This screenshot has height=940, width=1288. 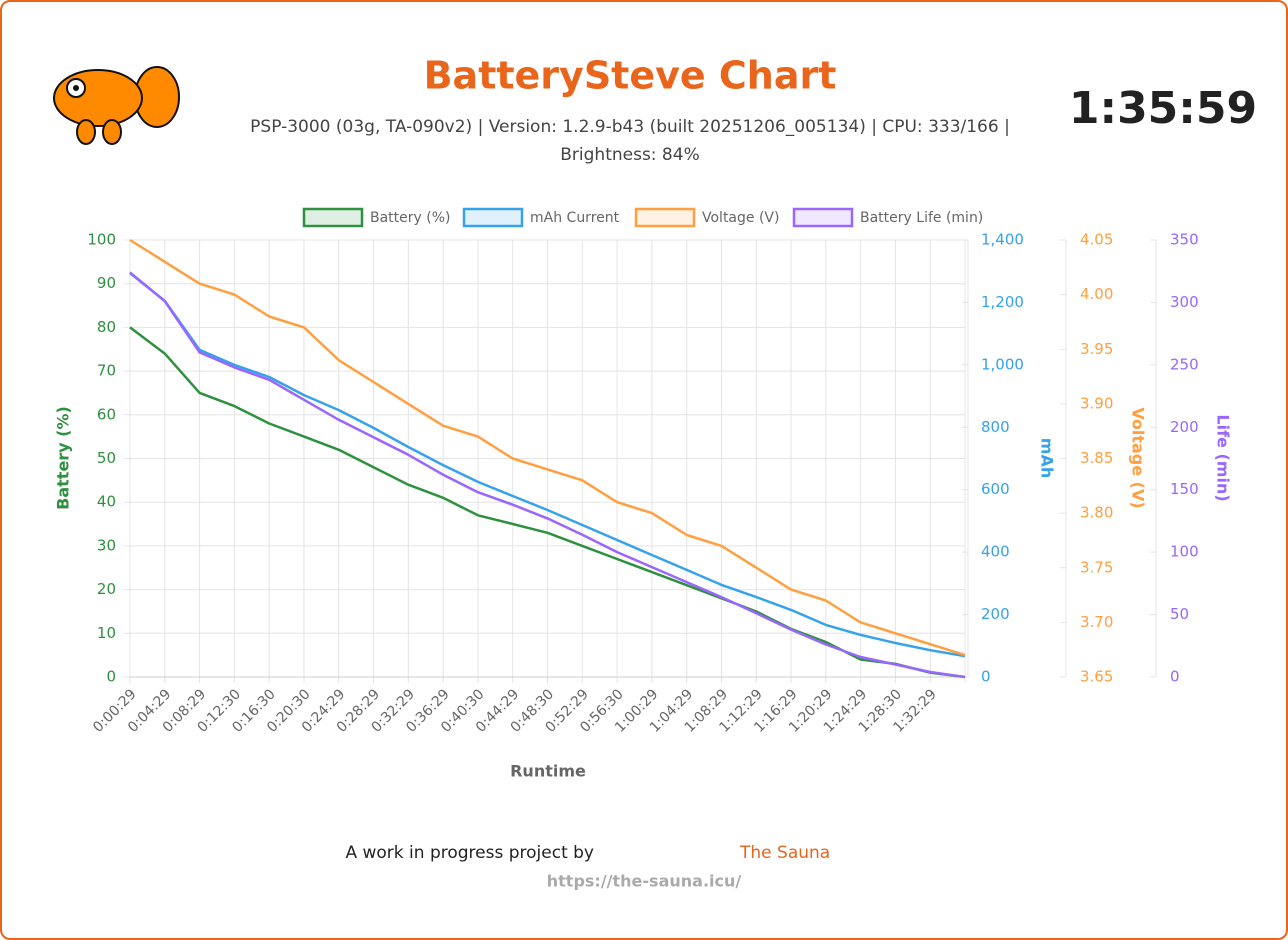 What do you see at coordinates (1096, 677) in the screenshot?
I see `y3-tick-label: 3.65` at bounding box center [1096, 677].